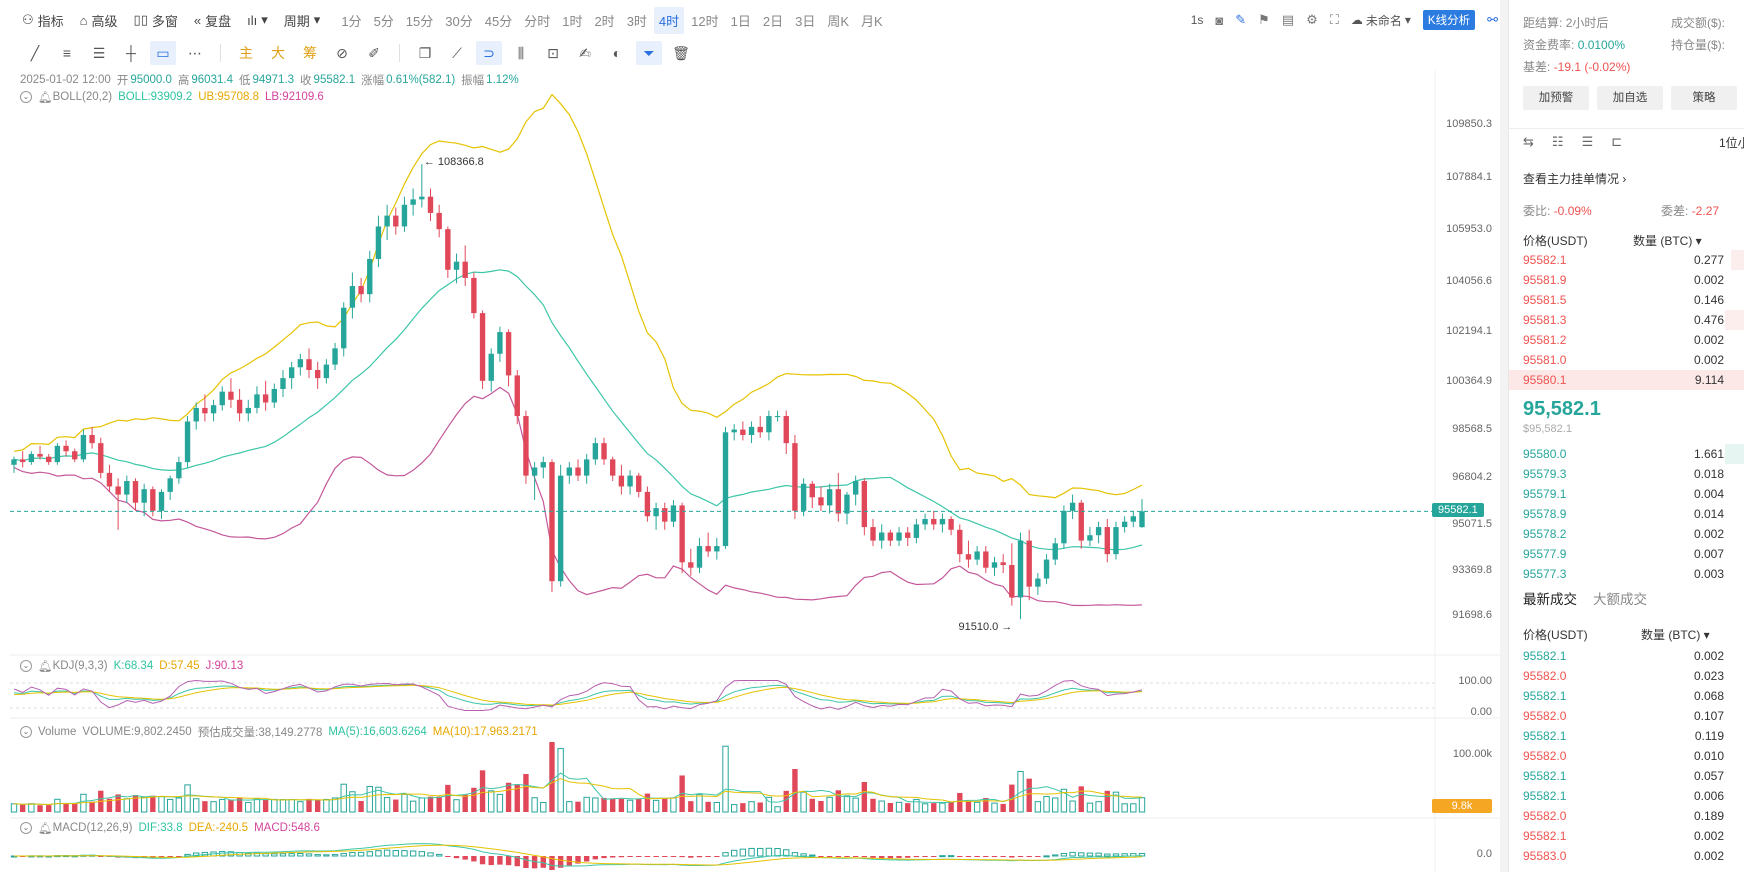 This screenshot has height=872, width=1744. Describe the element at coordinates (383, 21) in the screenshot. I see `interval-tab: 5分` at that location.